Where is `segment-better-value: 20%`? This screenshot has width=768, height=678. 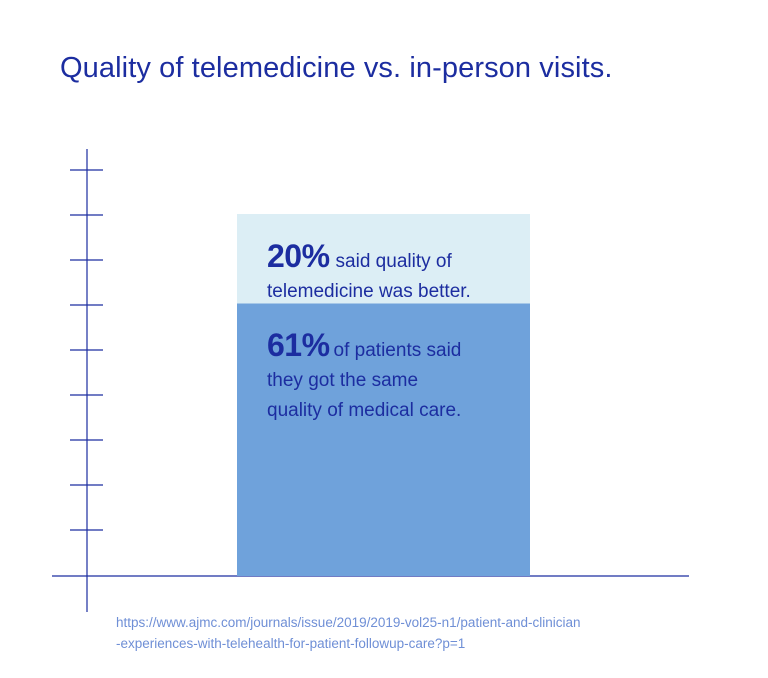
segment-better-value: 20% is located at coordinates (298, 256).